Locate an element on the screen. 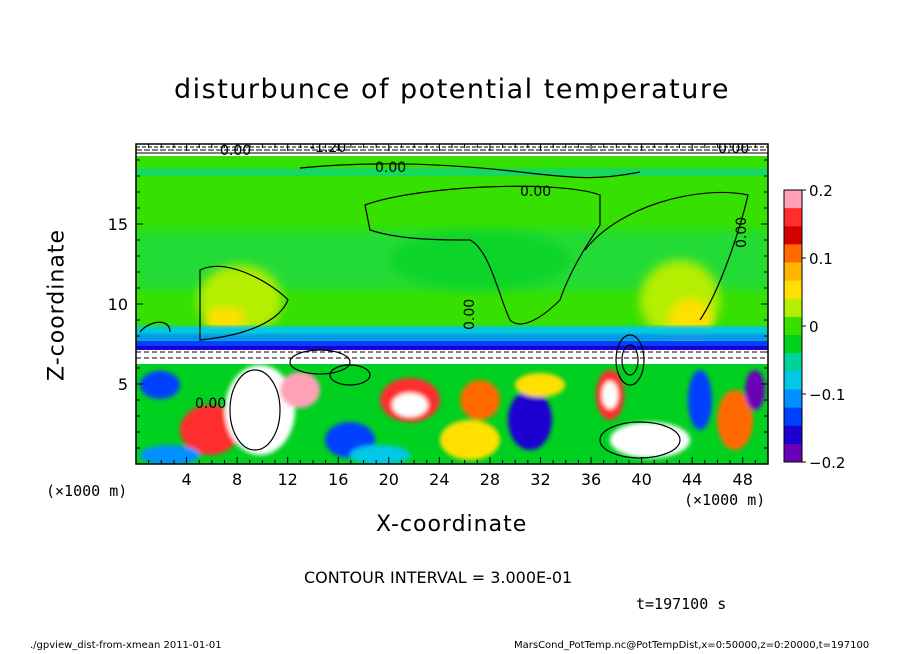  x-tick-label: 48 is located at coordinates (743, 479).